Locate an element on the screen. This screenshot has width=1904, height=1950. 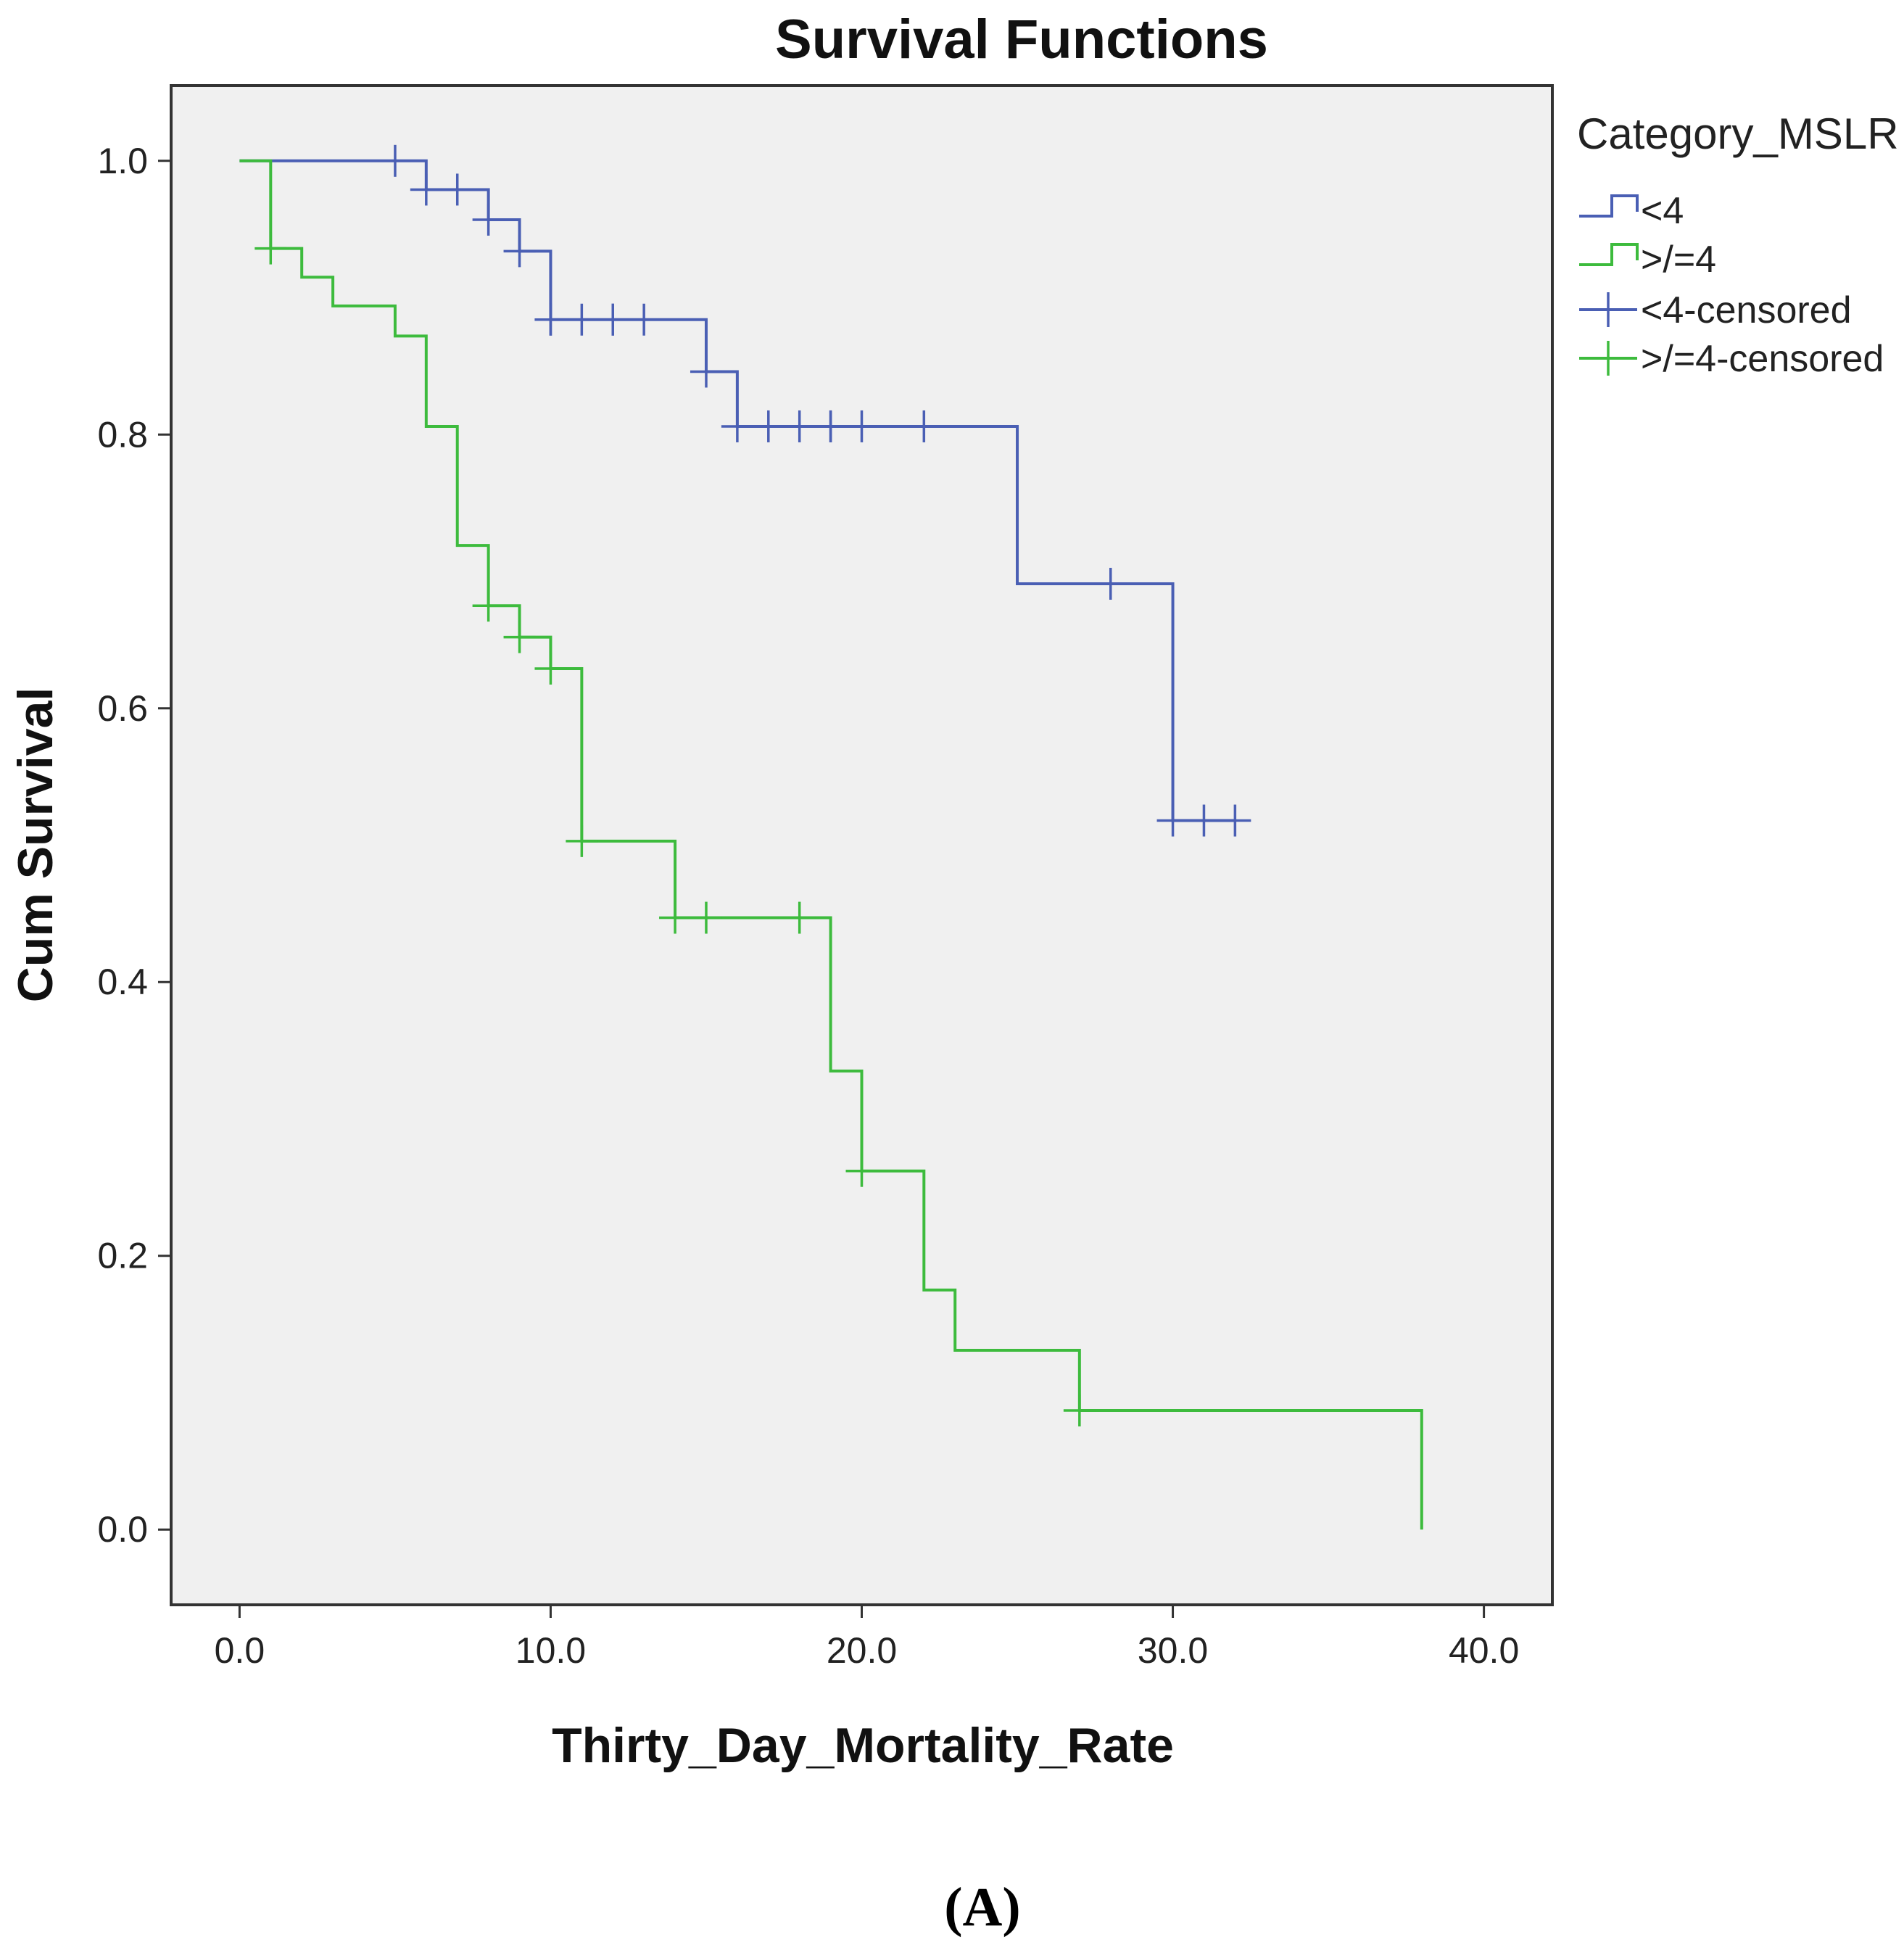
legend-line-label-0: <4 is located at coordinates (1662, 211).